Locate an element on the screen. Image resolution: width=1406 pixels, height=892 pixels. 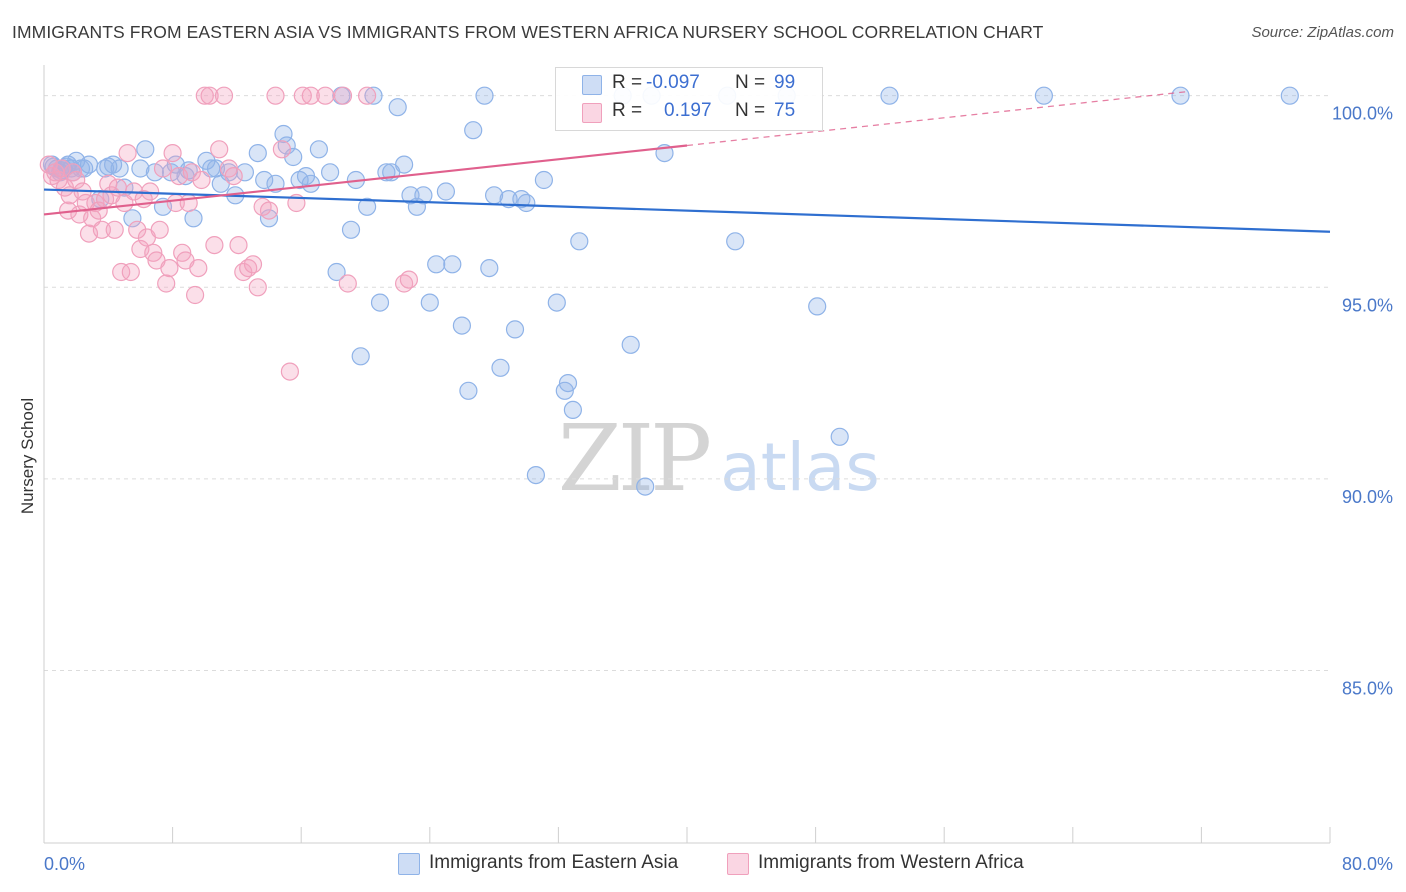
legend-label: Immigrants from Western Africa is located at coordinates (891, 862).